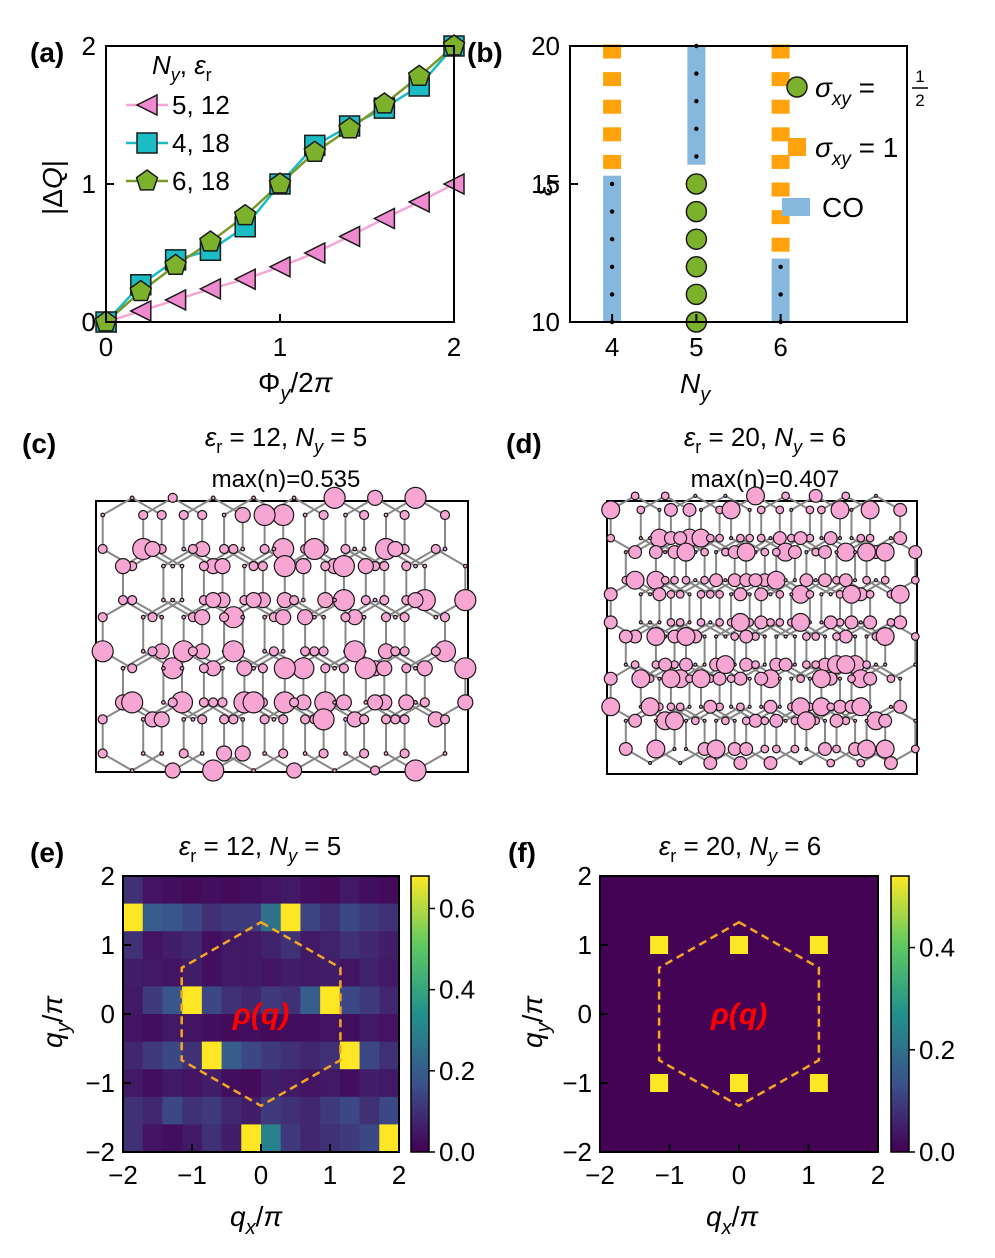  Describe the element at coordinates (192, 1175) in the screenshot. I see `x-tick-label-e-1: −1` at that location.